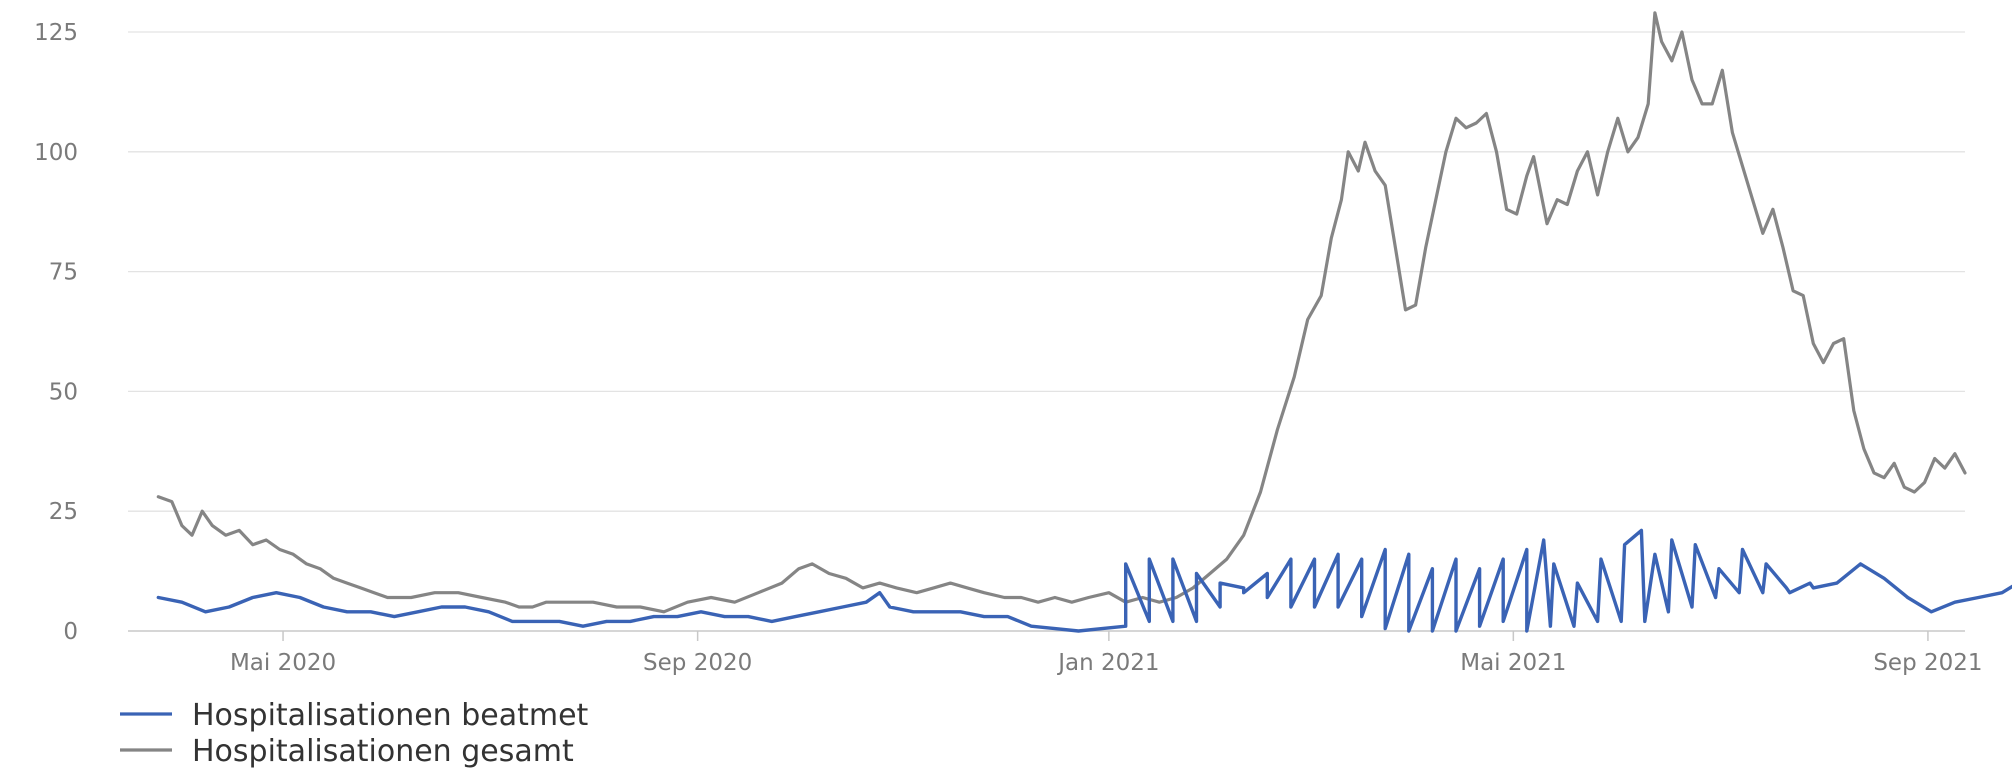  Describe the element at coordinates (383, 751) in the screenshot. I see `legend-label: Hospitalisationen gesamt` at that location.